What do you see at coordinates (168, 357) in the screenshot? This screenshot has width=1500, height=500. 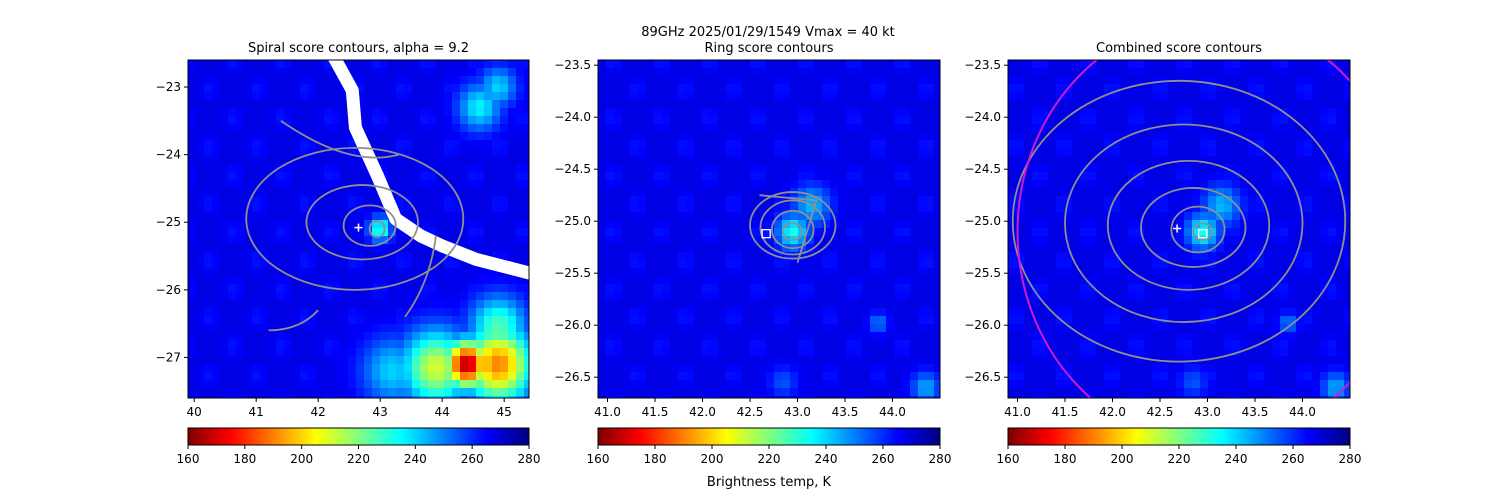 I see `y-tick-label: −27` at bounding box center [168, 357].